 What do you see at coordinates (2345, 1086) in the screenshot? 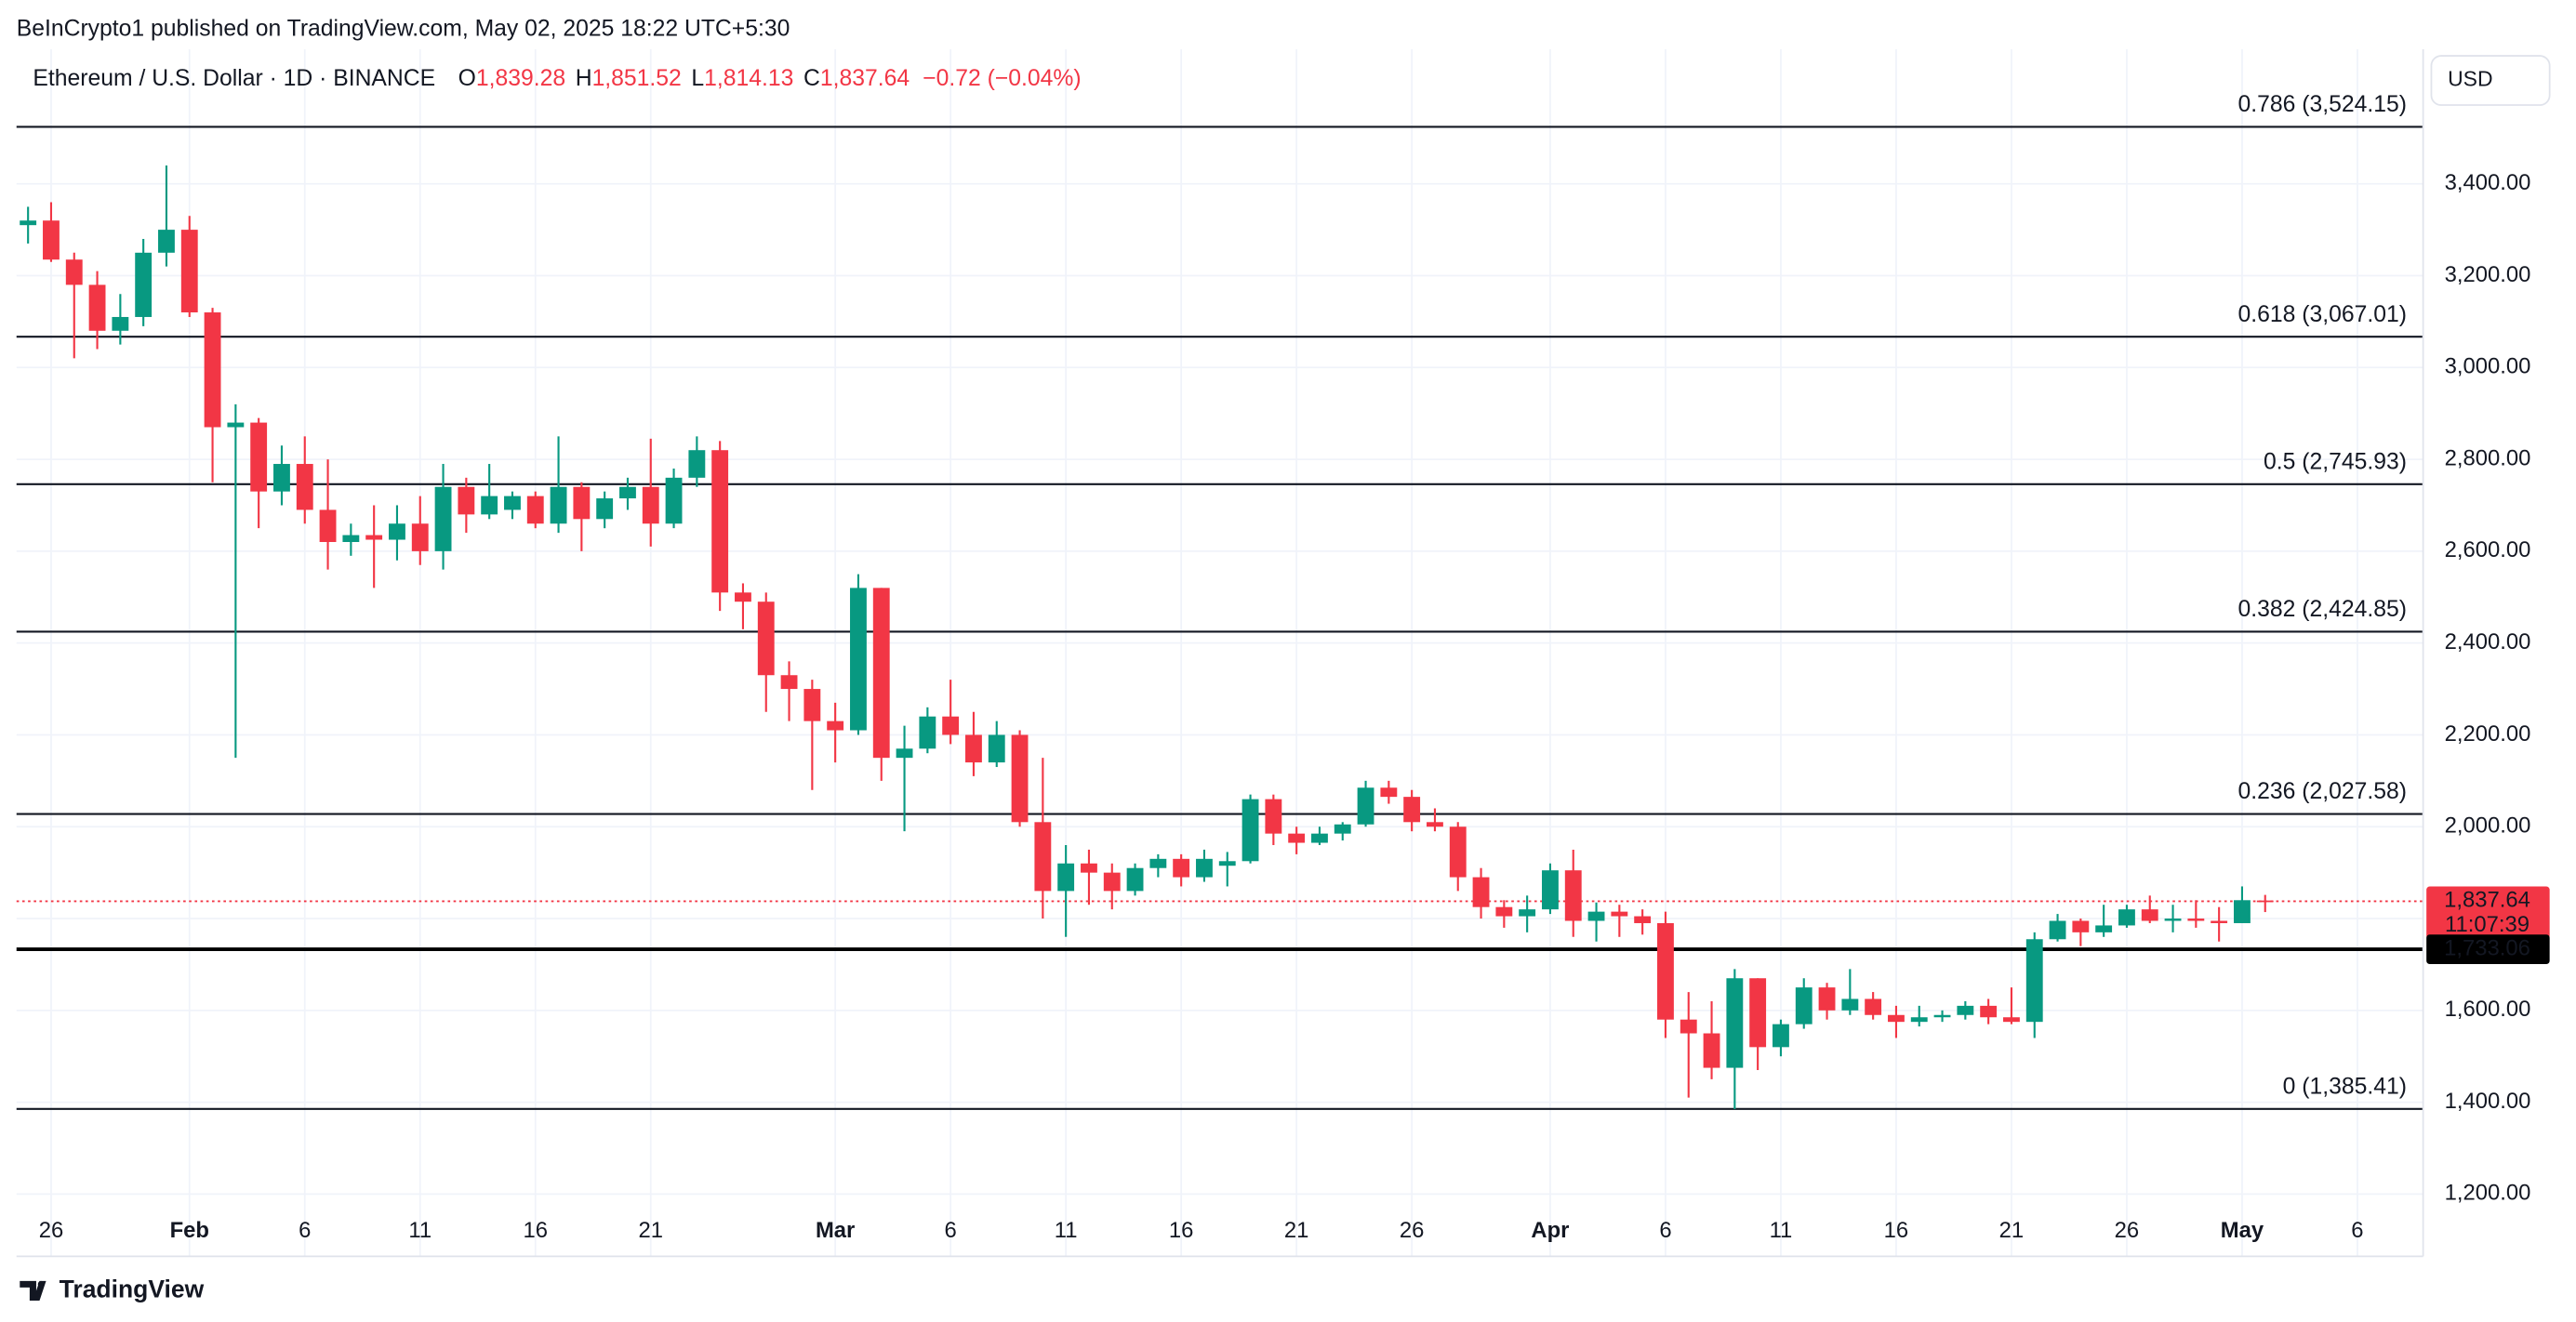
I see `fib-level-label: 0 (1,385.41)` at bounding box center [2345, 1086].